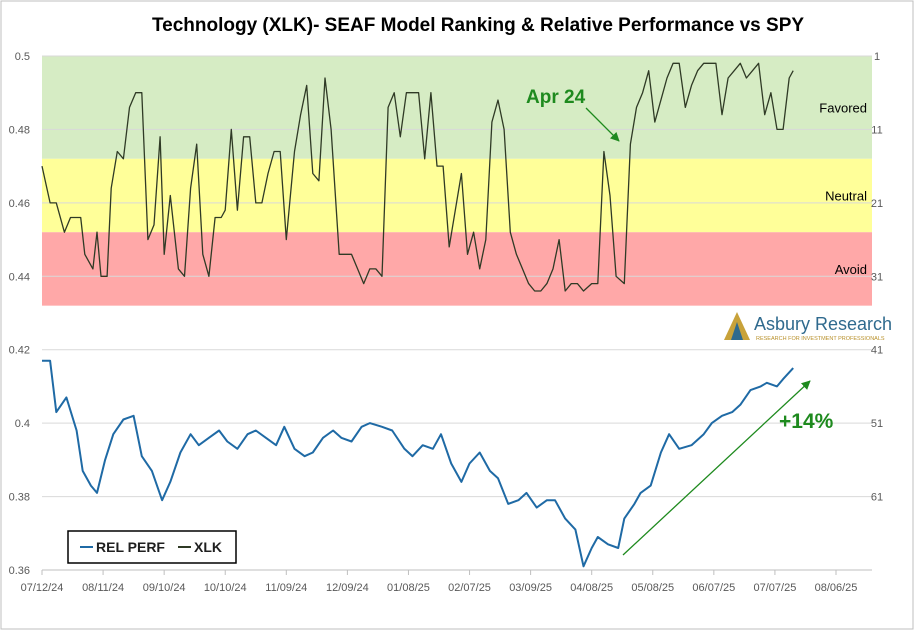  Describe the element at coordinates (457, 269) in the screenshot. I see `zone-band-avoid` at that location.